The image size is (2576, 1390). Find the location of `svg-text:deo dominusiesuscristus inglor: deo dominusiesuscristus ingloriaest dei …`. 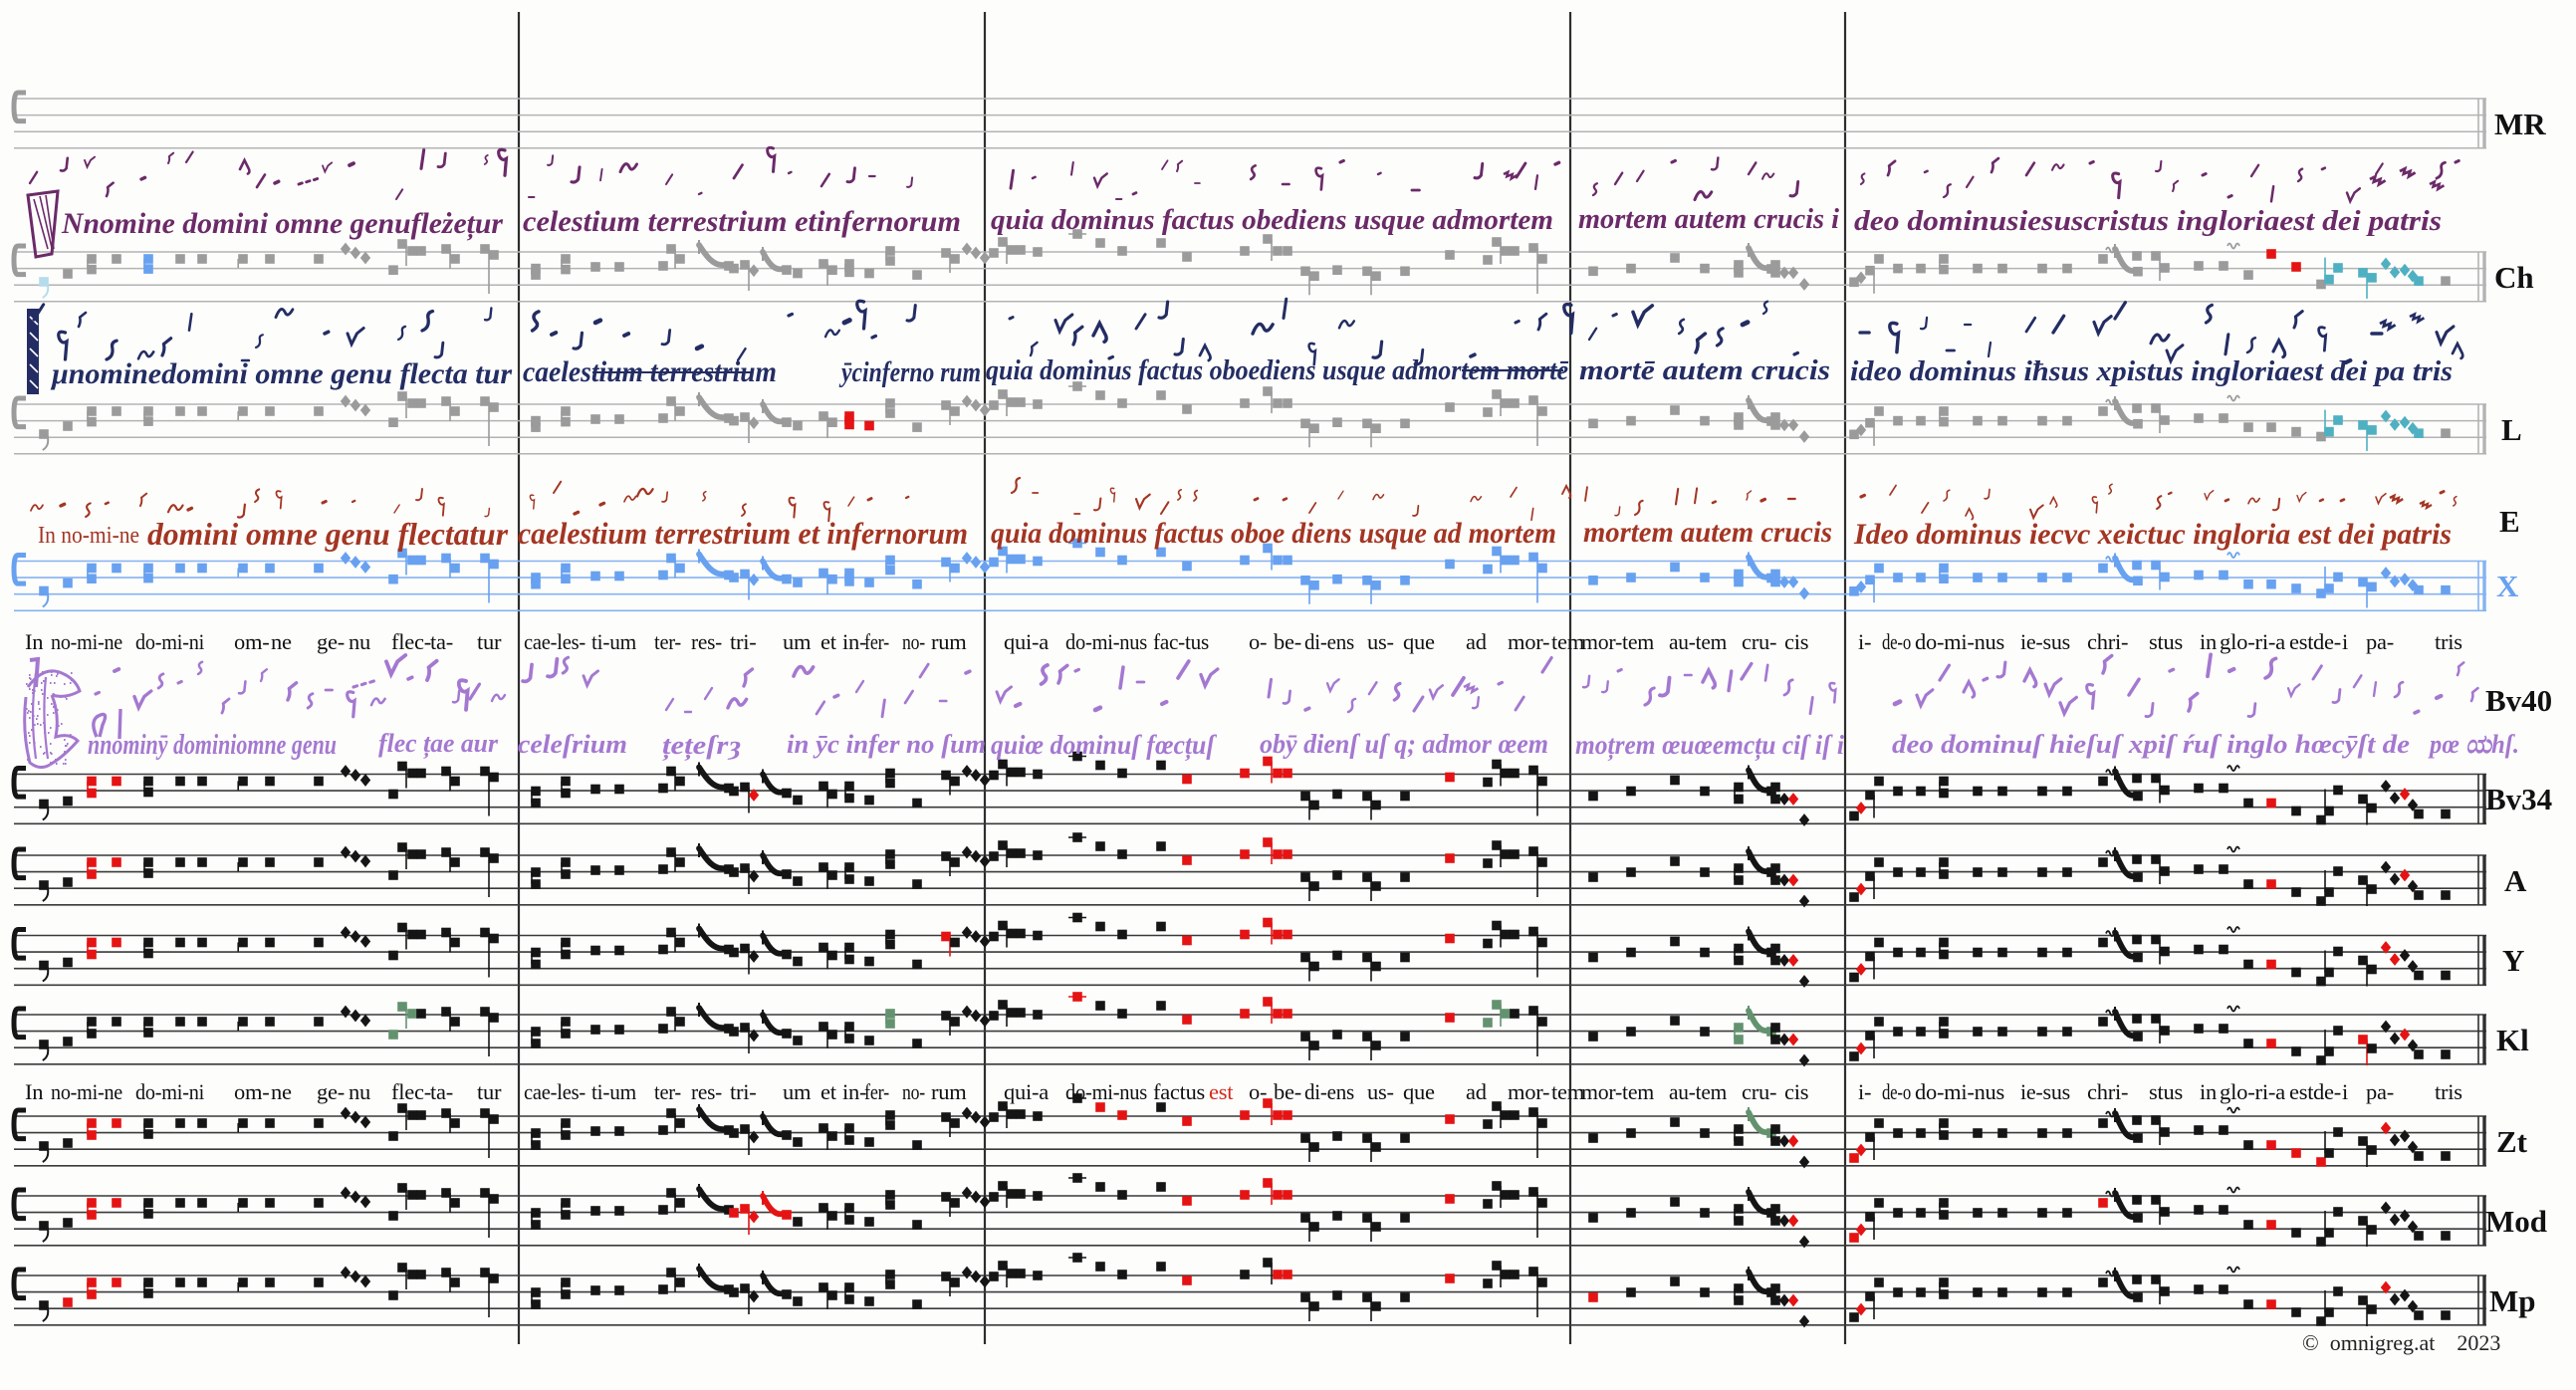

svg-text:deo dominusiesuscristus inglor: deo dominusiesuscristus ingloriaest dei … is located at coordinates (2148, 221).